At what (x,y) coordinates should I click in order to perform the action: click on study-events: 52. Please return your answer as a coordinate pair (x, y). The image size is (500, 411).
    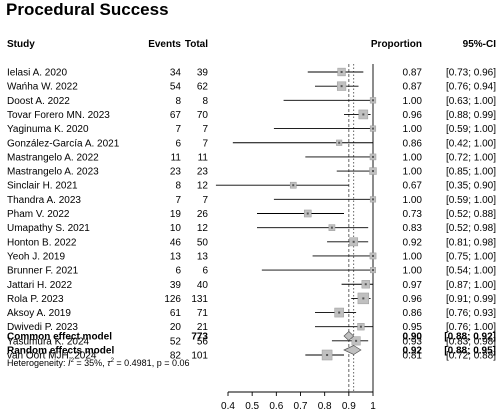
    Looking at the image, I should click on (176, 341).